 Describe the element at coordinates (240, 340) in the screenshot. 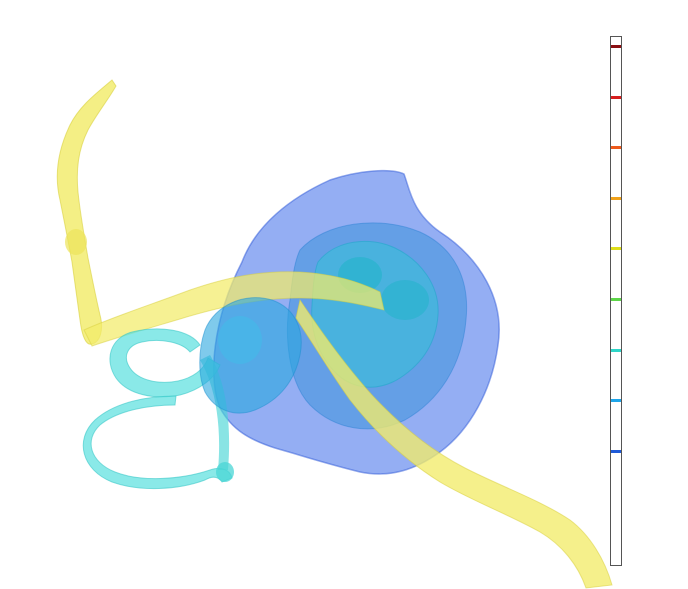

I see `vestibule-highlight` at that location.